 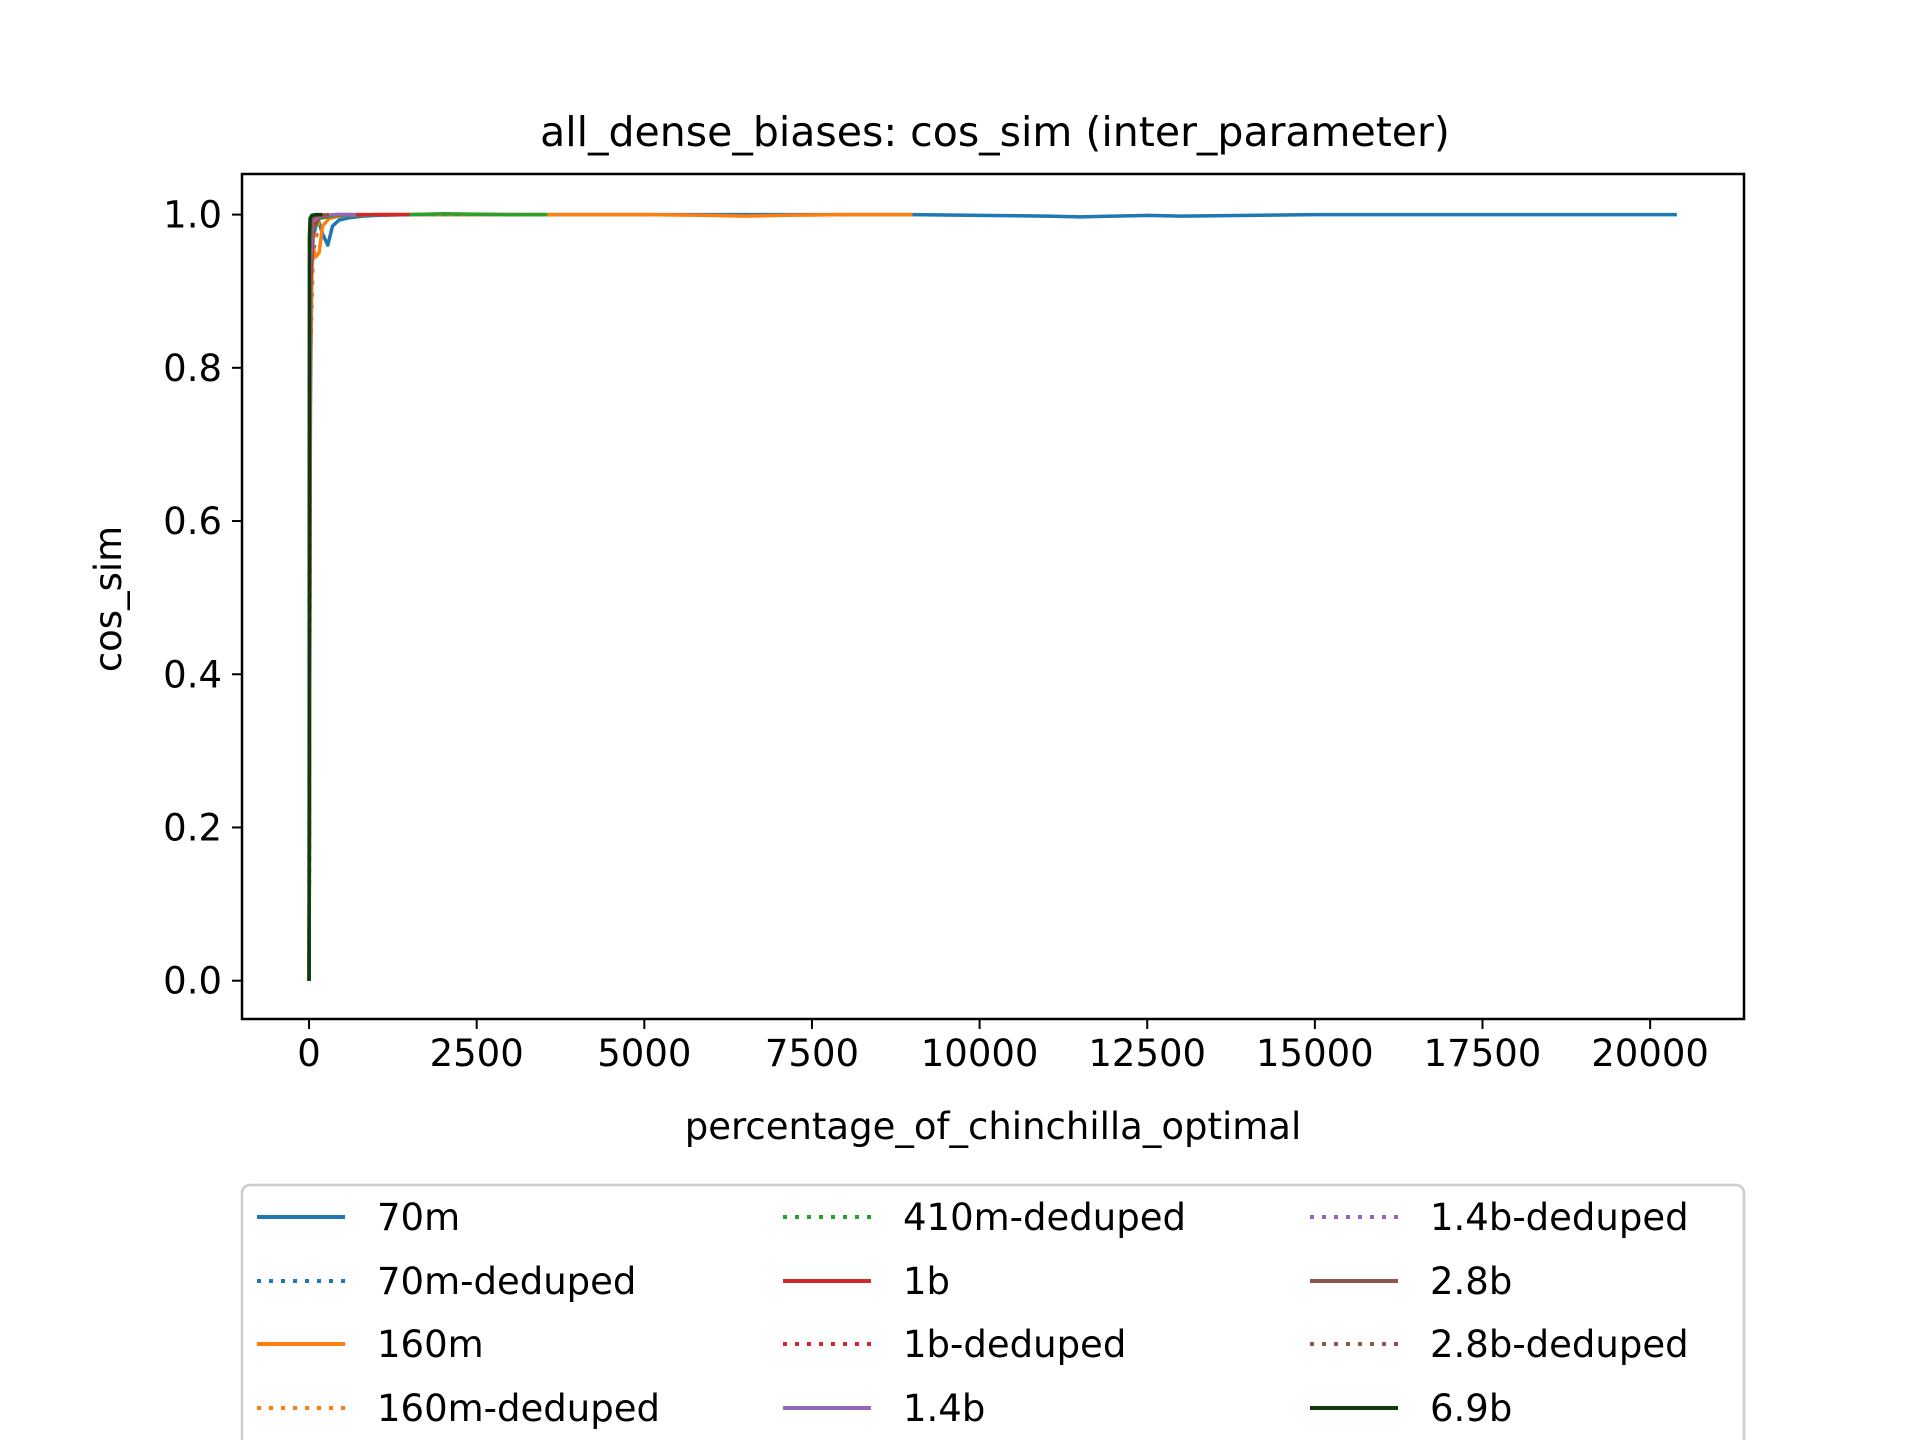 What do you see at coordinates (192, 215) in the screenshot?
I see `y-tick-label: 1.0` at bounding box center [192, 215].